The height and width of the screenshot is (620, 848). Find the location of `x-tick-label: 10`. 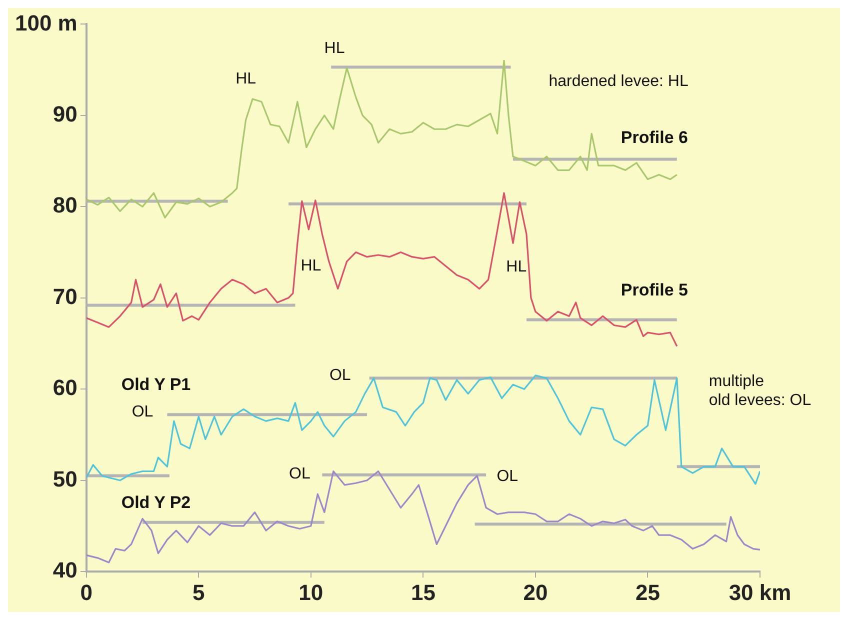

x-tick-label: 10 is located at coordinates (311, 592).